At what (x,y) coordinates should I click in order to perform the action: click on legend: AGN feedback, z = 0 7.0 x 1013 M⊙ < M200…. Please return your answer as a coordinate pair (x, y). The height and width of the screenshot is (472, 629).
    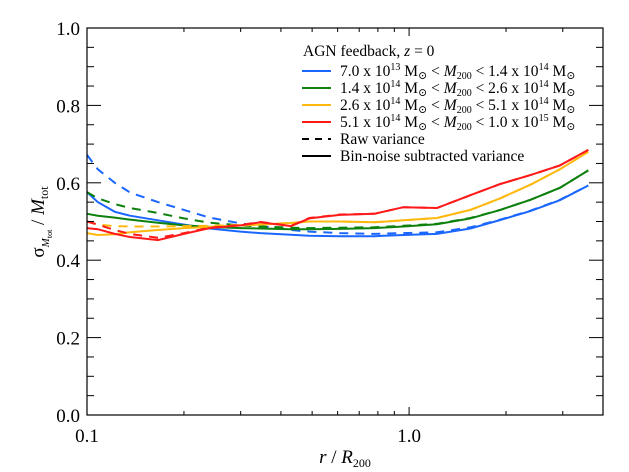
    Looking at the image, I should click on (438, 104).